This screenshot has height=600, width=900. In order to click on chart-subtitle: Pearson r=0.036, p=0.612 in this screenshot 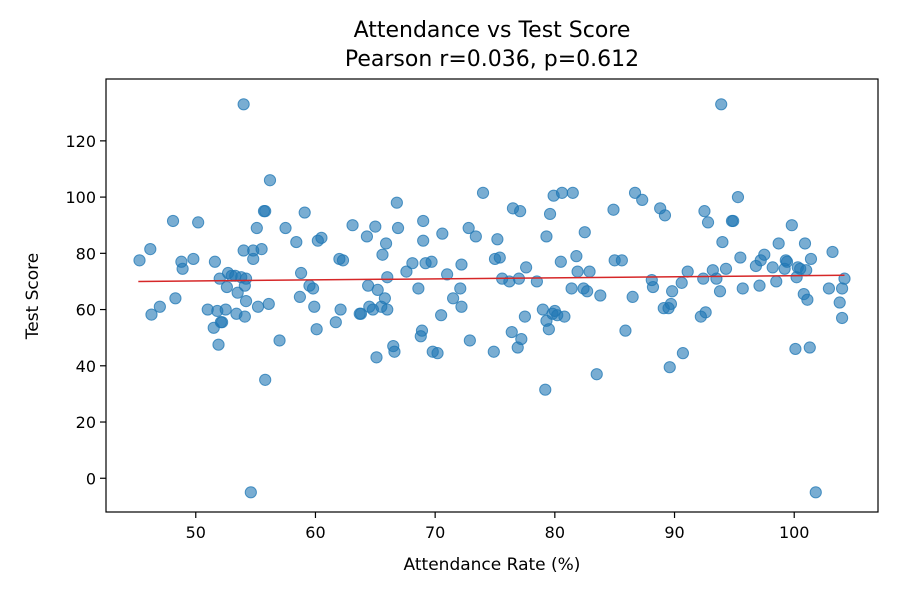, I will do `click(492, 59)`.